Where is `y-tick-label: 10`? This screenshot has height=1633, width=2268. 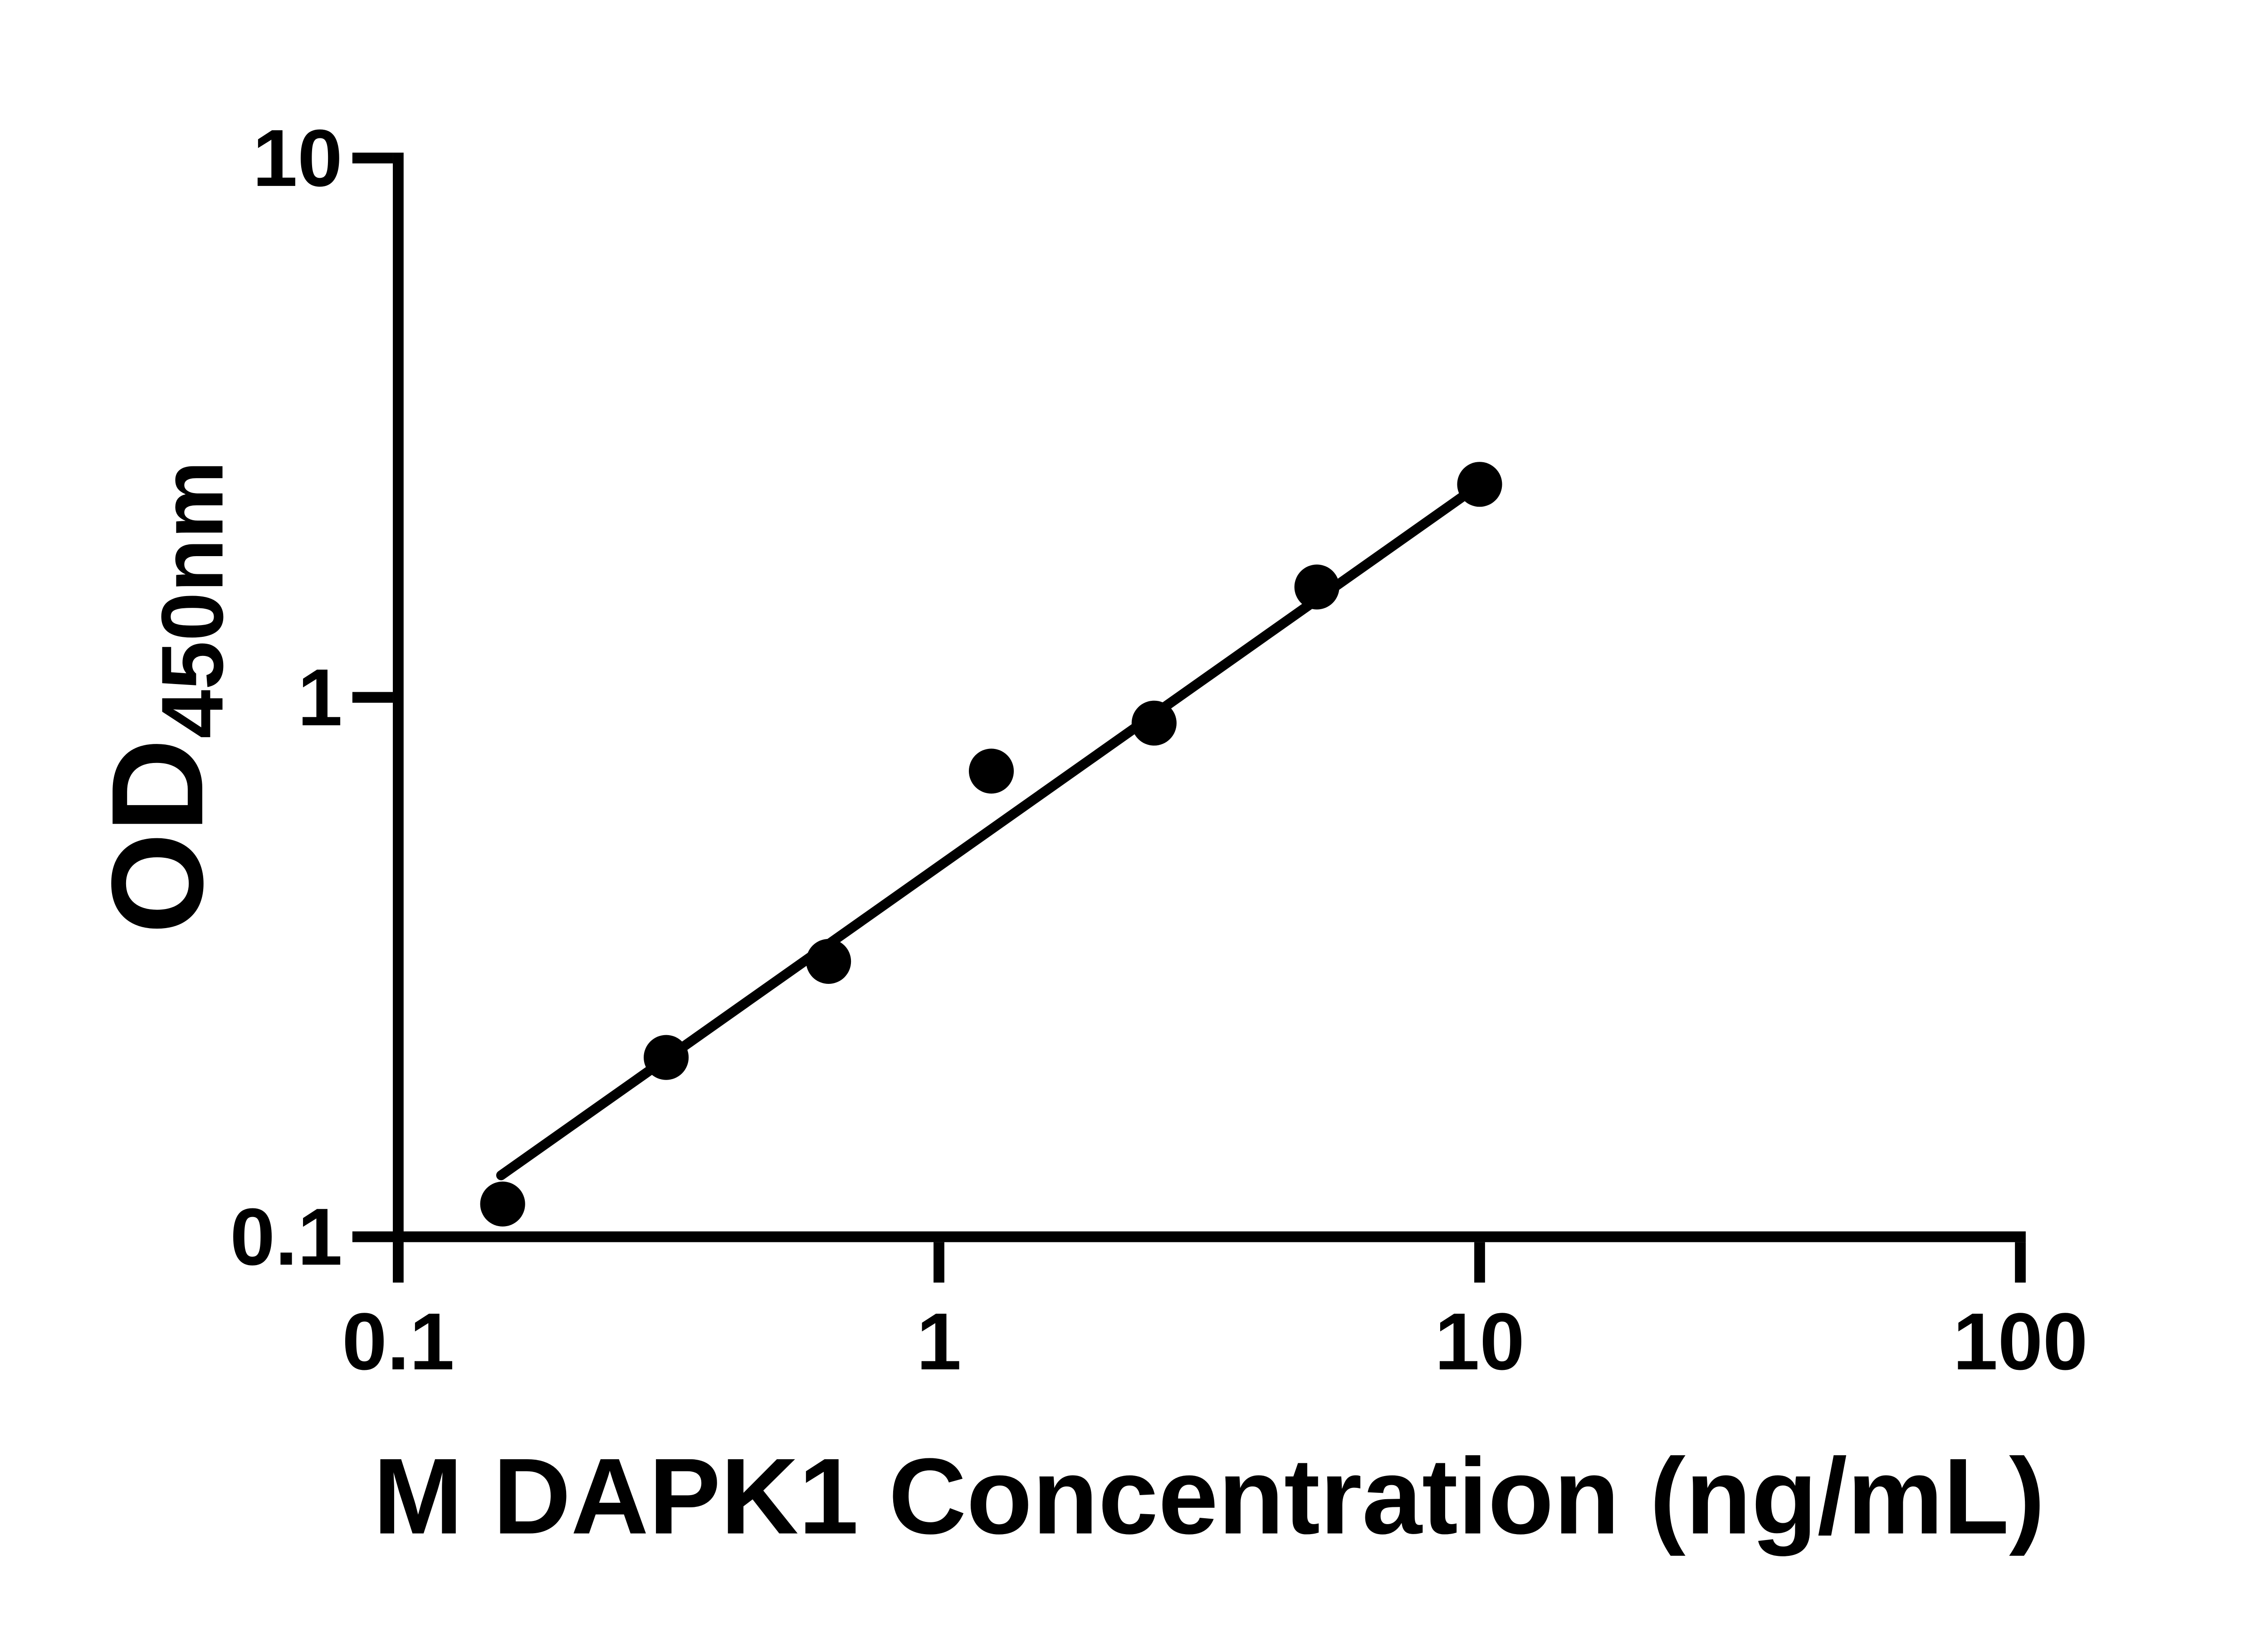
y-tick-label: 10 is located at coordinates (298, 158).